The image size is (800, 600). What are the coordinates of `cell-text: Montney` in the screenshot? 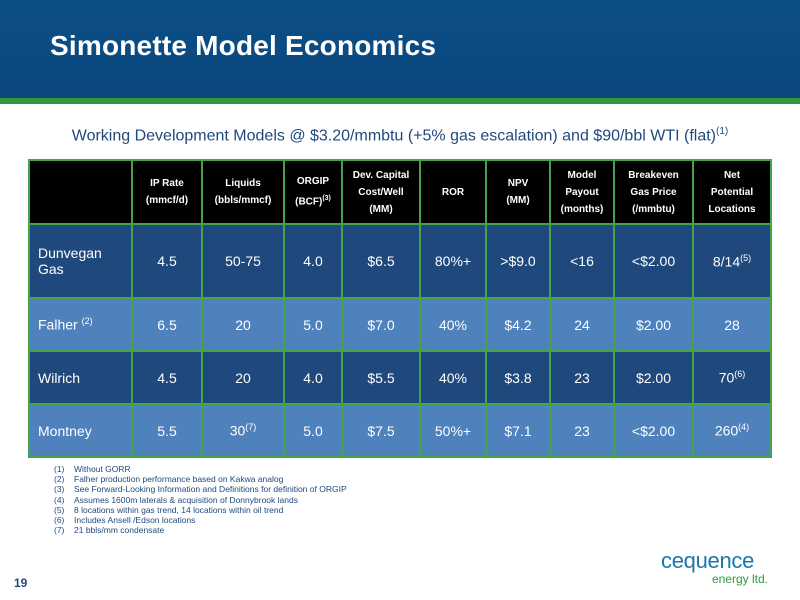 It's located at (65, 430).